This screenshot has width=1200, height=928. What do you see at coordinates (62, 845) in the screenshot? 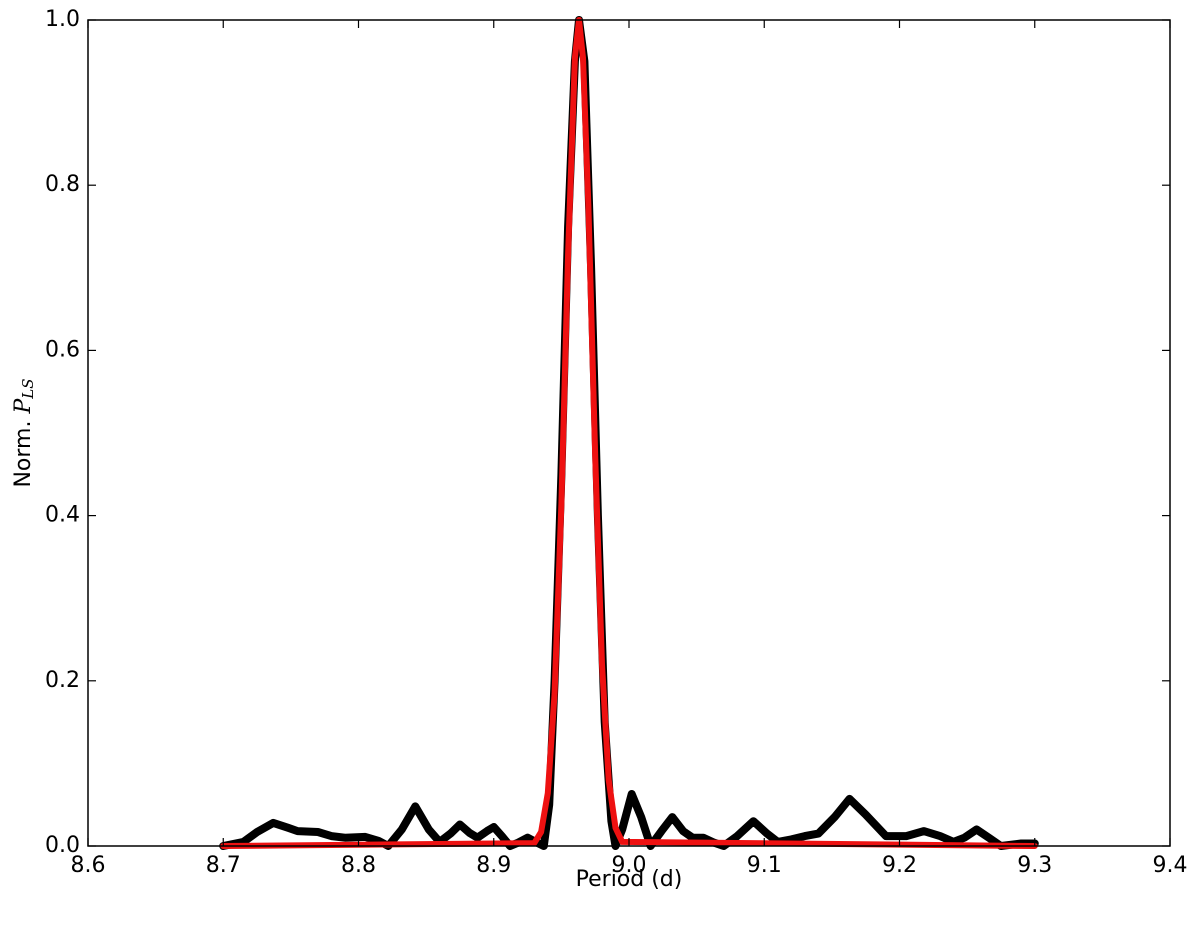
I see `y-tick-label: 0.0` at bounding box center [62, 845].